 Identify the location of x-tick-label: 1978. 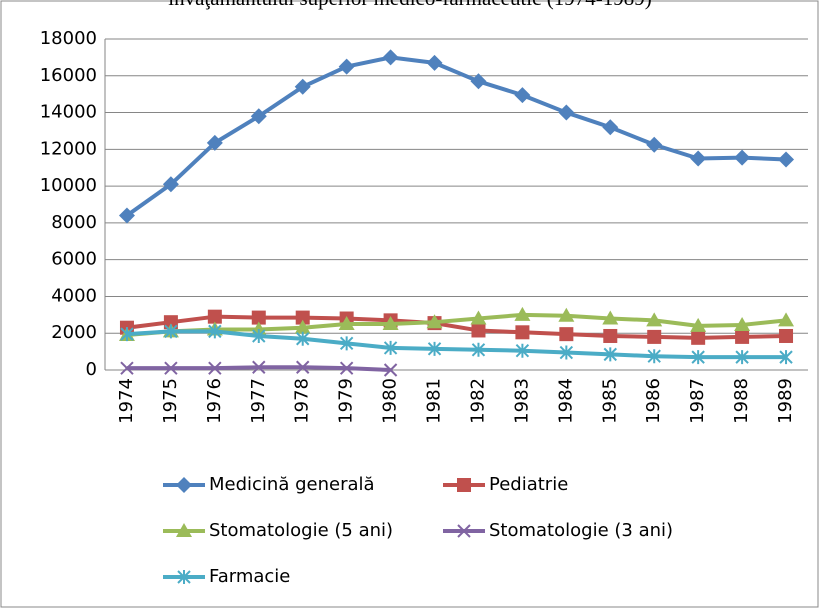
(302, 401).